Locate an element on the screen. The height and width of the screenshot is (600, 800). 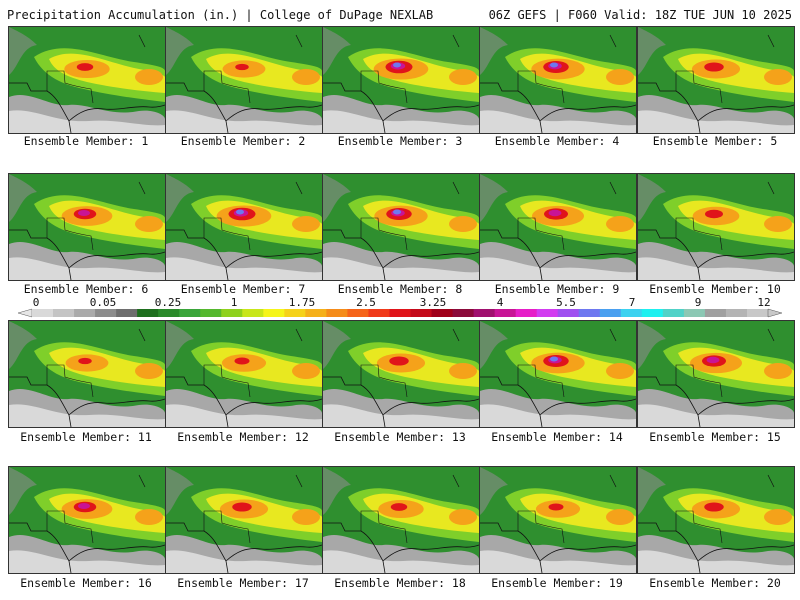
ensemble-member-label: Ensemble Member: 17 is located at coordinates (243, 583).